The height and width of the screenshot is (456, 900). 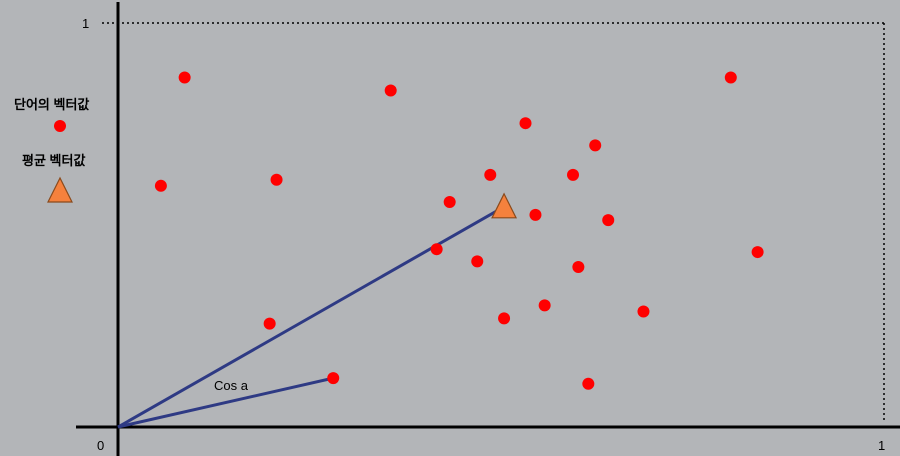 I want to click on y-axis-max-label: 1, so click(x=86, y=23).